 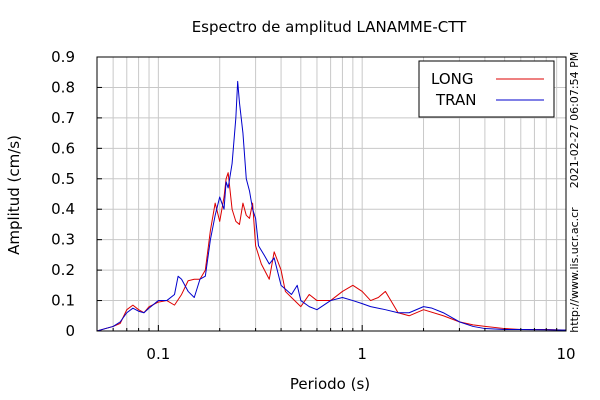 I want to click on y-tick-label: 0.2, so click(x=63, y=270).